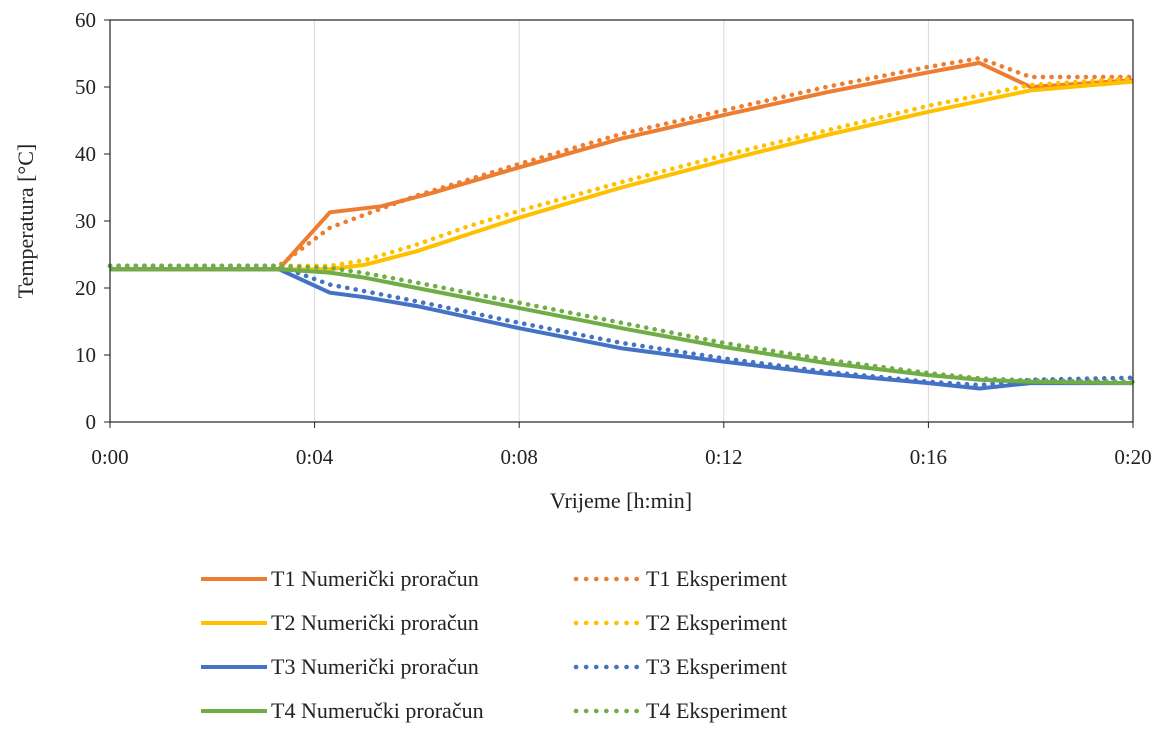 This screenshot has height=742, width=1169. I want to click on y-axis-ticks: 0 10 20 30 40 50 60, so click(92, 221).